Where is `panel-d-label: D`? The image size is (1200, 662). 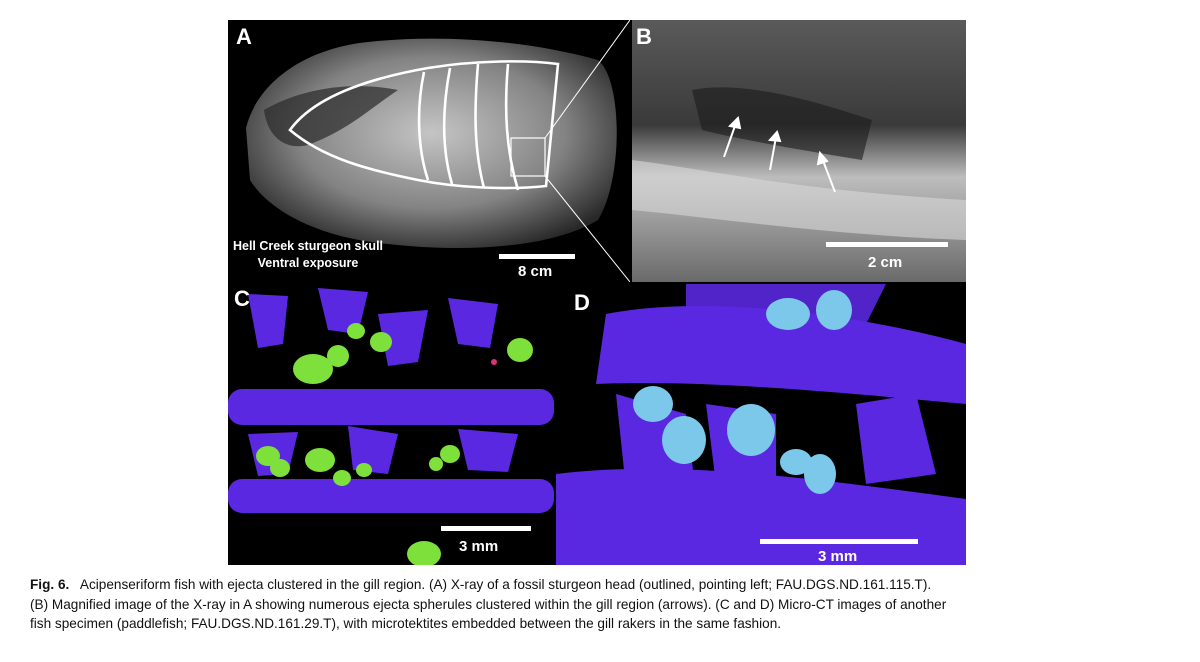 panel-d-label: D is located at coordinates (582, 302).